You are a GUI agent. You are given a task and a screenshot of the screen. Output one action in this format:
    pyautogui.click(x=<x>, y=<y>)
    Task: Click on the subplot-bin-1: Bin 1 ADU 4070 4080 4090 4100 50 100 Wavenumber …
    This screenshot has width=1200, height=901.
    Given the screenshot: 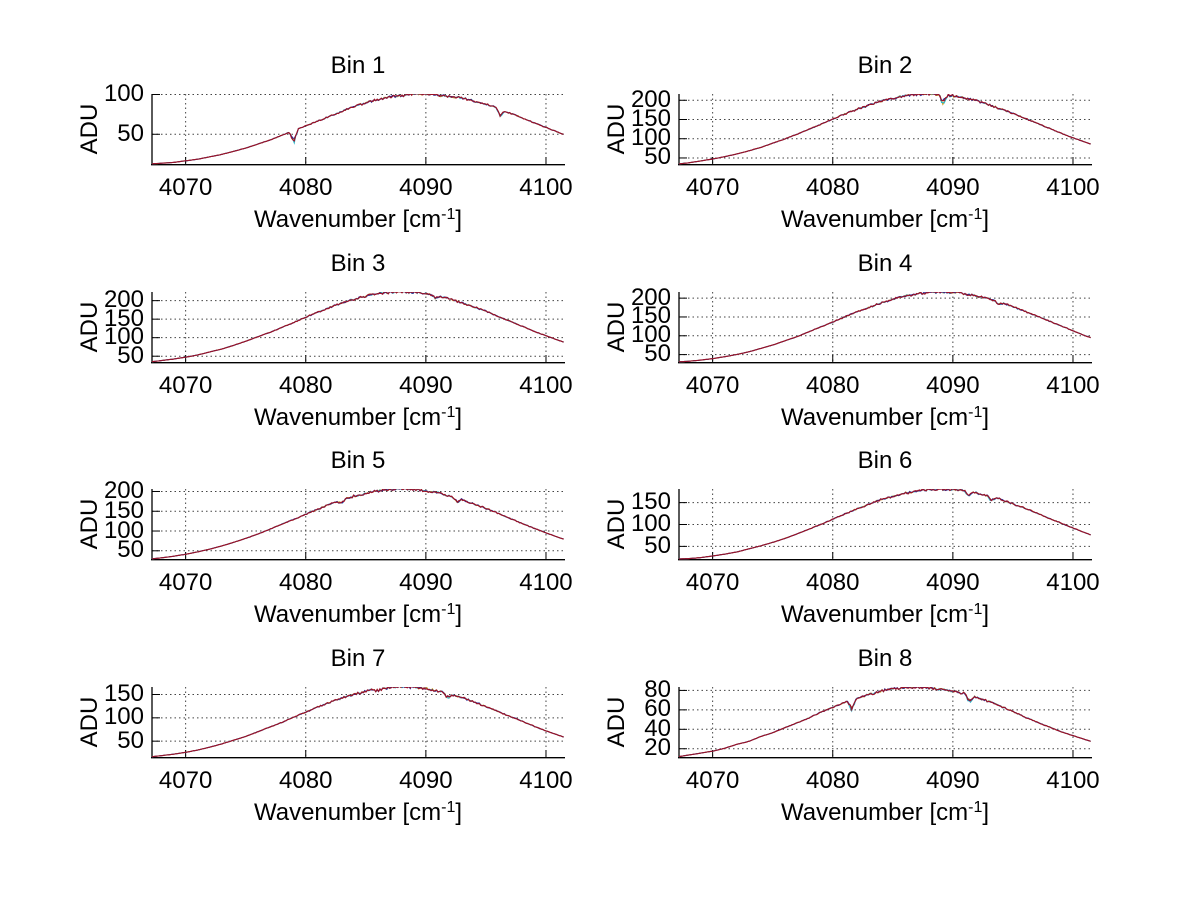 What is the action you would take?
    pyautogui.click(x=298, y=145)
    